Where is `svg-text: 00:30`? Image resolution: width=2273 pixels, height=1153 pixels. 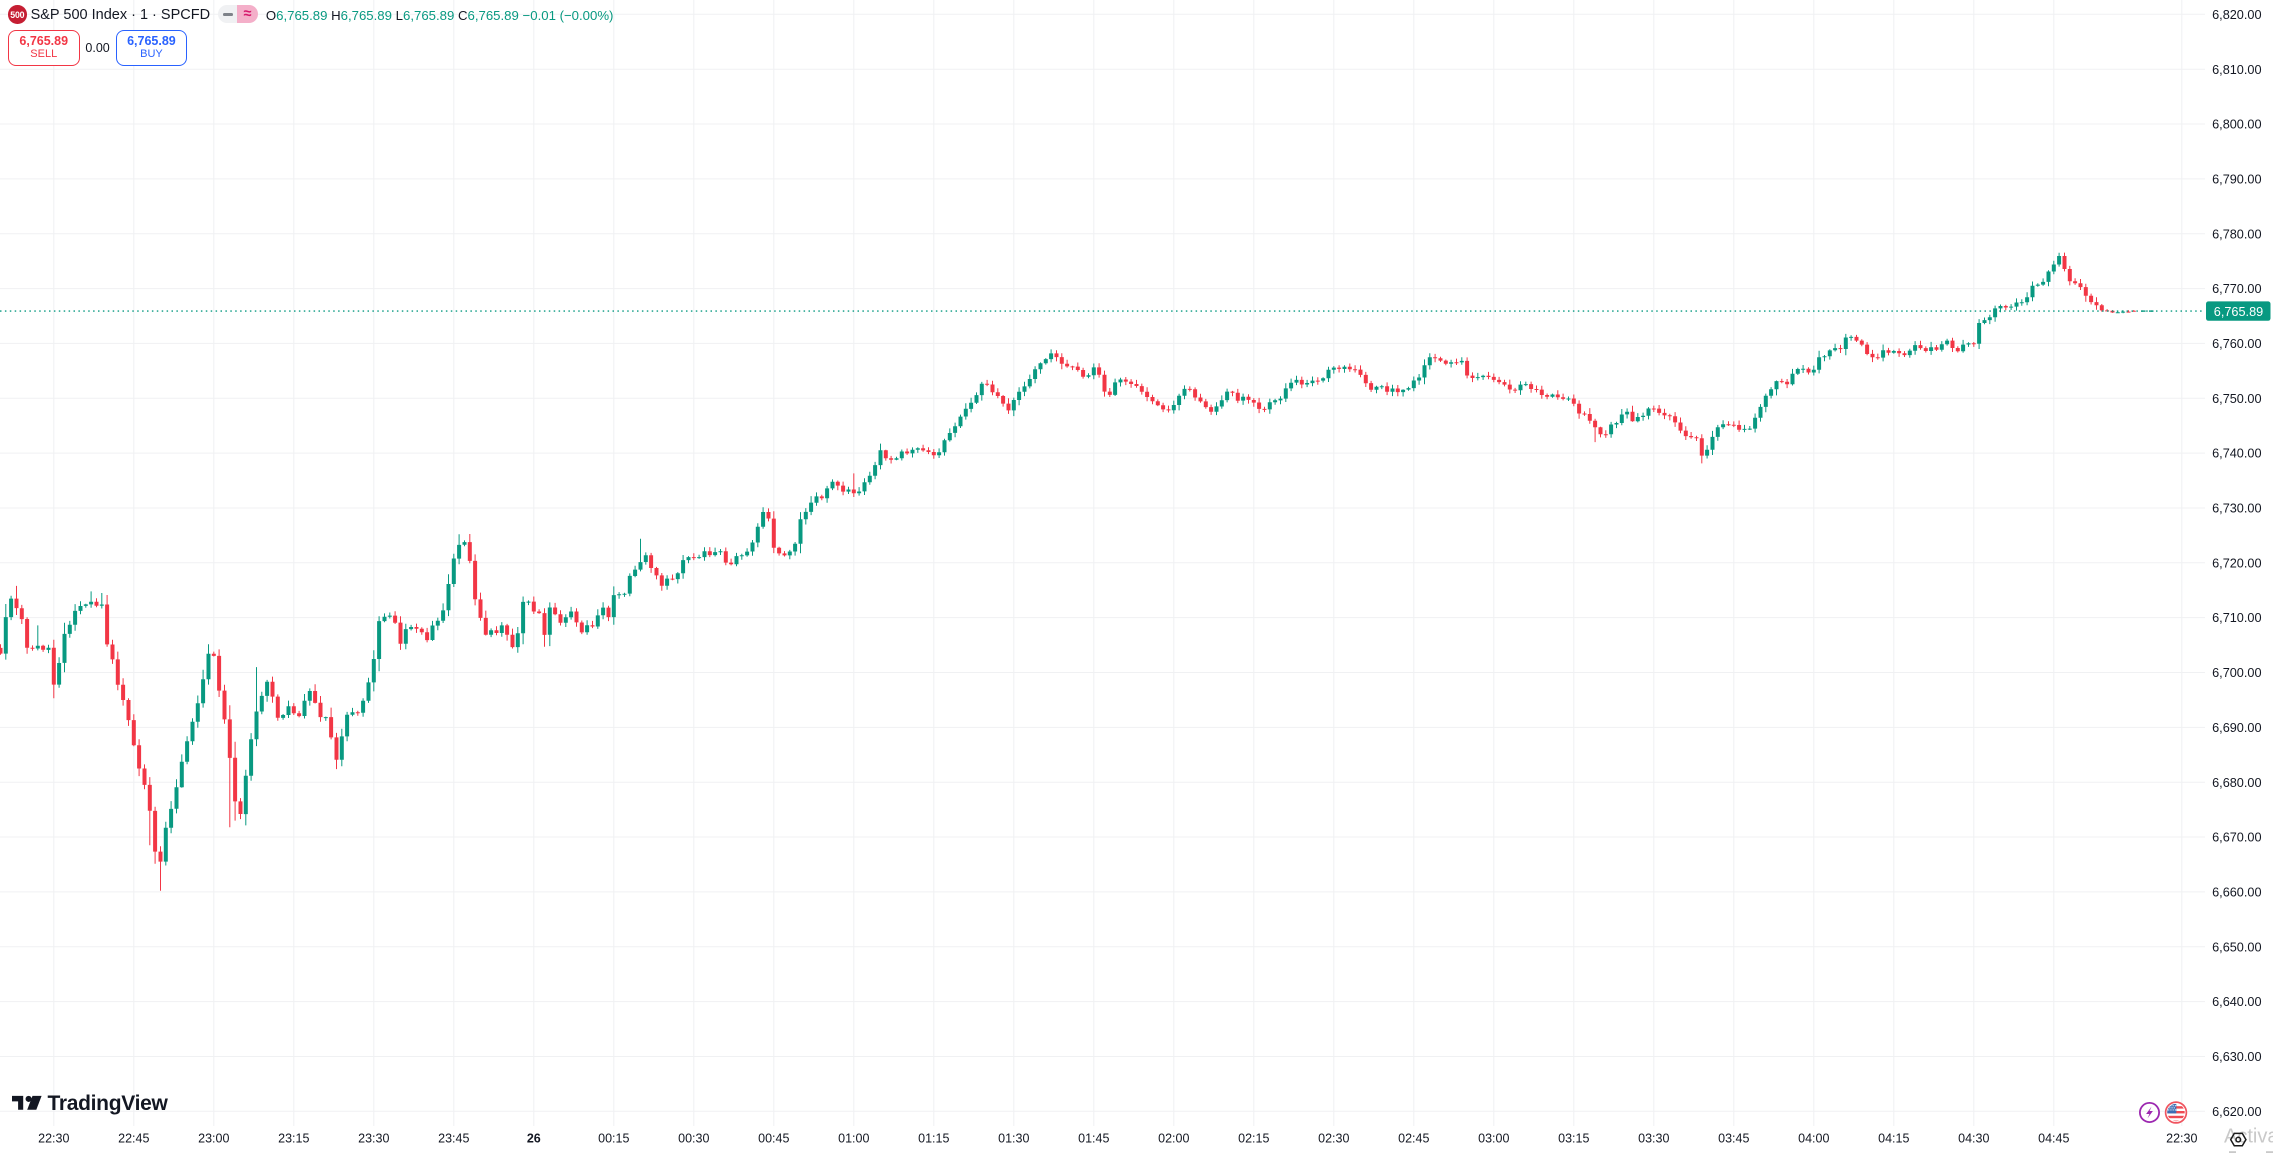
svg-text: 00:30 is located at coordinates (693, 1139).